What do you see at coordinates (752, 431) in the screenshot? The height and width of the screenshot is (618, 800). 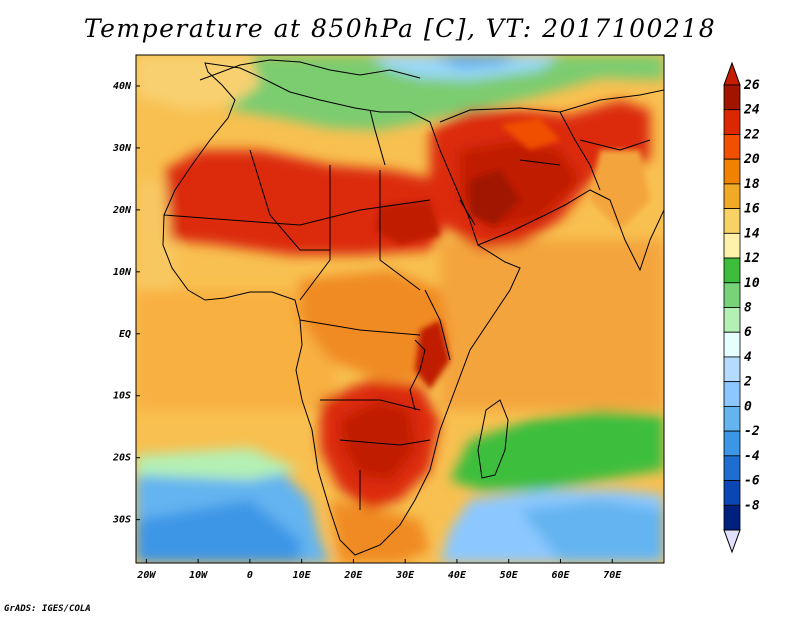 I see `colorbar-label: -2` at bounding box center [752, 431].